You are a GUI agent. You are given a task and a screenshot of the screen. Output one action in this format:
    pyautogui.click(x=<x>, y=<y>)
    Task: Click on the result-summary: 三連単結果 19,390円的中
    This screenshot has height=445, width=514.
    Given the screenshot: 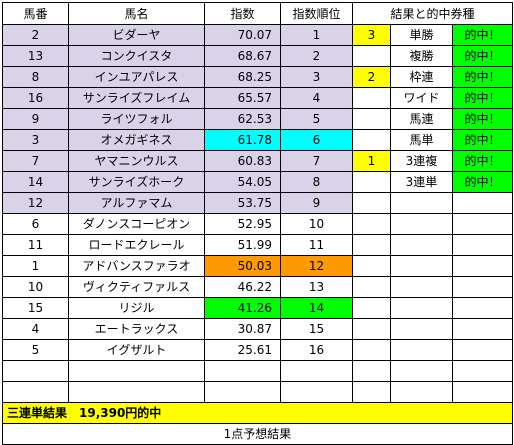 What is the action you would take?
    pyautogui.click(x=257, y=413)
    